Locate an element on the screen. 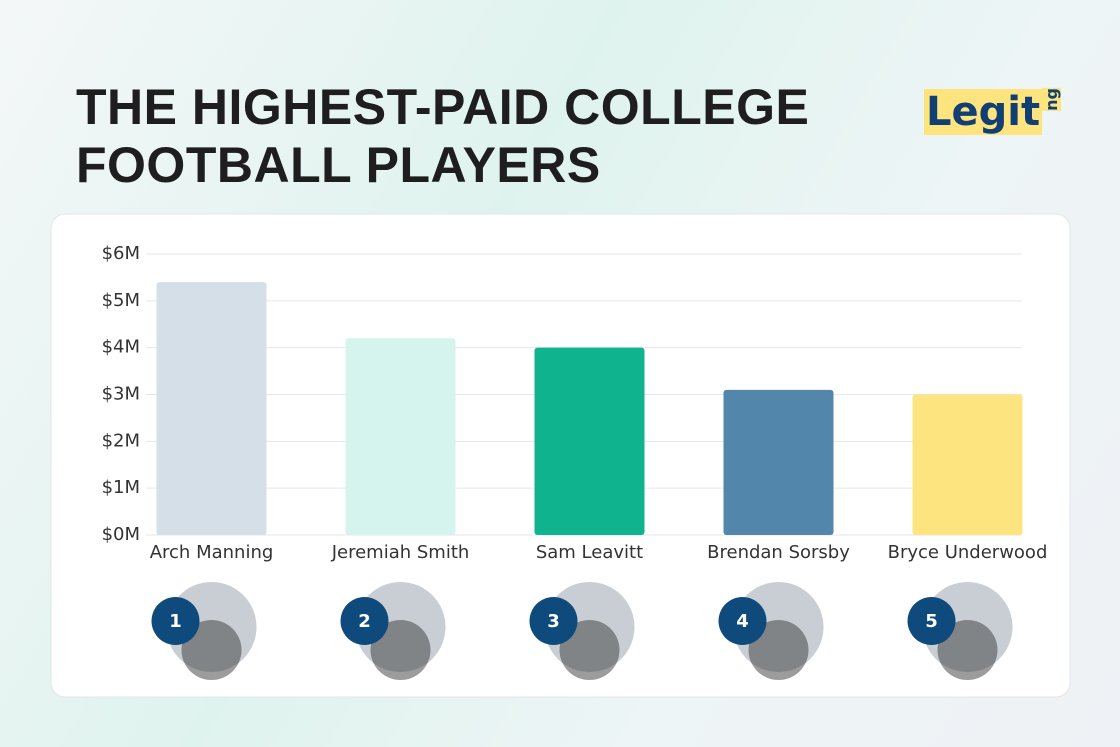 The height and width of the screenshot is (747, 1120). y-tick-label: $3M is located at coordinates (121, 394).